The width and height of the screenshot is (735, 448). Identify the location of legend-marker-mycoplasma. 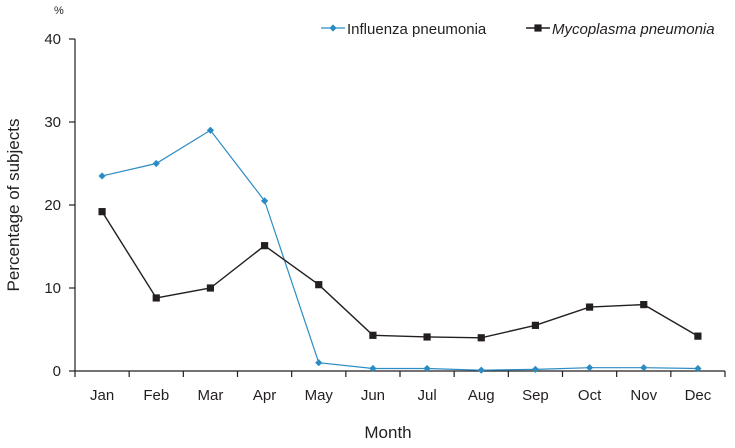
(538, 28).